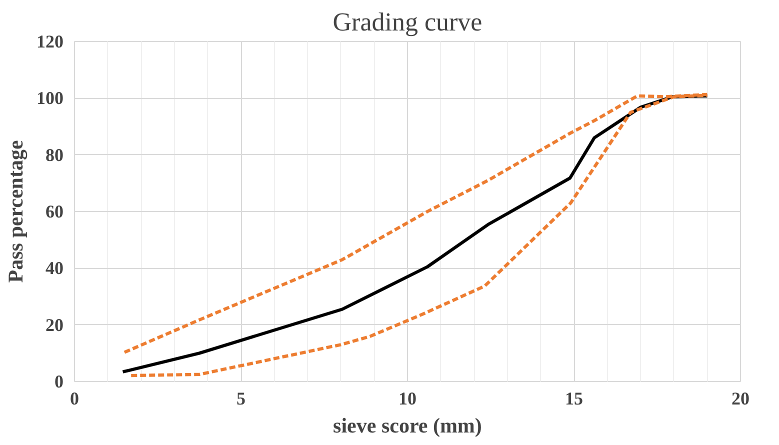 The image size is (779, 445). I want to click on chart-title: Grading curve, so click(407, 22).